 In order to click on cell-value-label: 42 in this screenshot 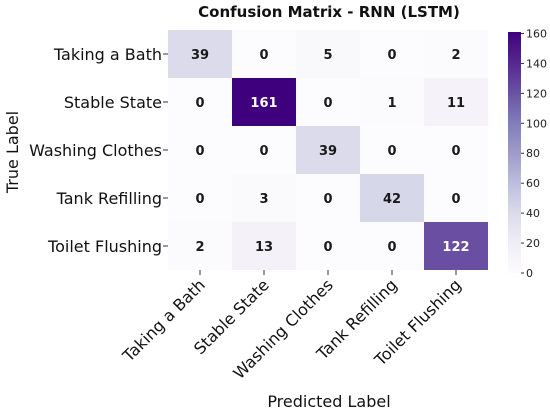, I will do `click(392, 199)`.